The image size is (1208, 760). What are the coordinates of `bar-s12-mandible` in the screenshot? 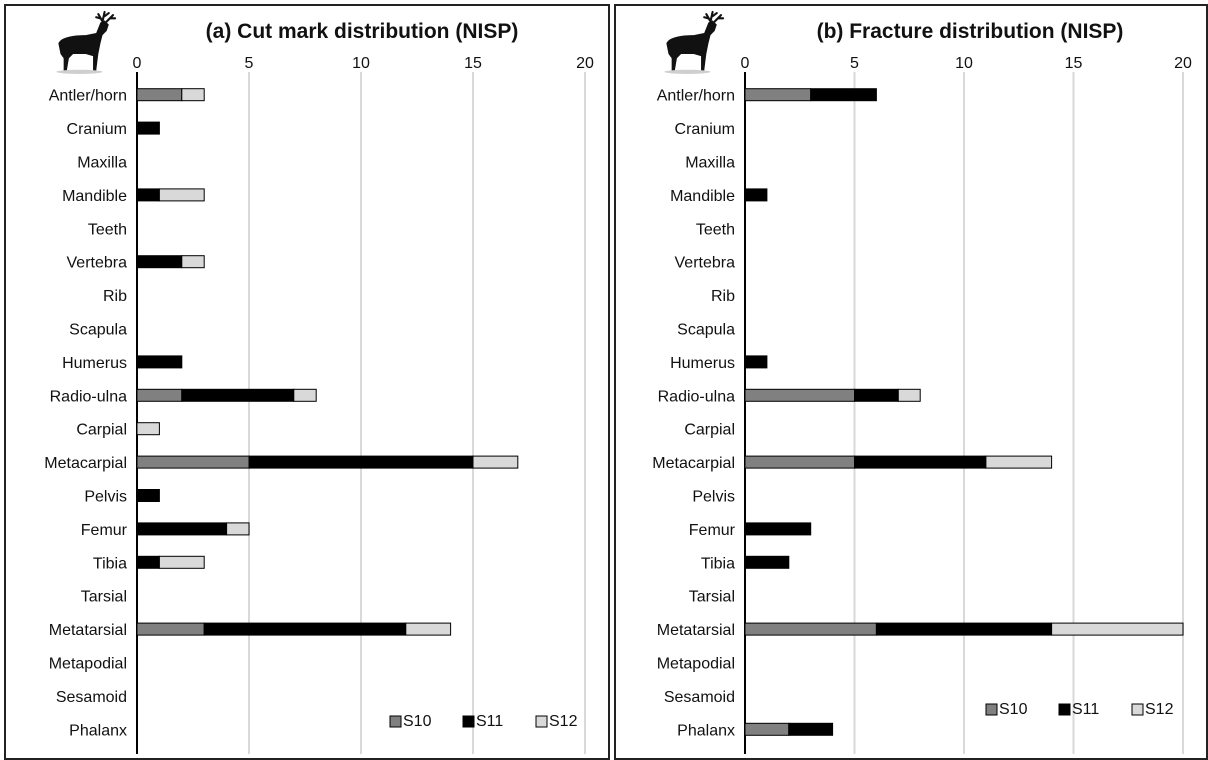 It's located at (181, 195).